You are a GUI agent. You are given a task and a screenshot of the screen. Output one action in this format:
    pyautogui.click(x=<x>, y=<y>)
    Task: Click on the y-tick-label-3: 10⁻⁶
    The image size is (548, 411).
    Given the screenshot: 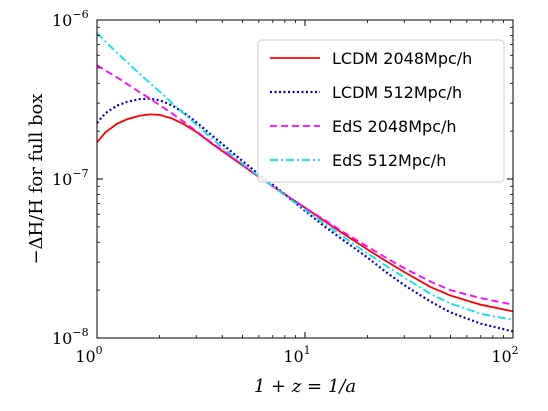 What is the action you would take?
    pyautogui.click(x=70, y=19)
    